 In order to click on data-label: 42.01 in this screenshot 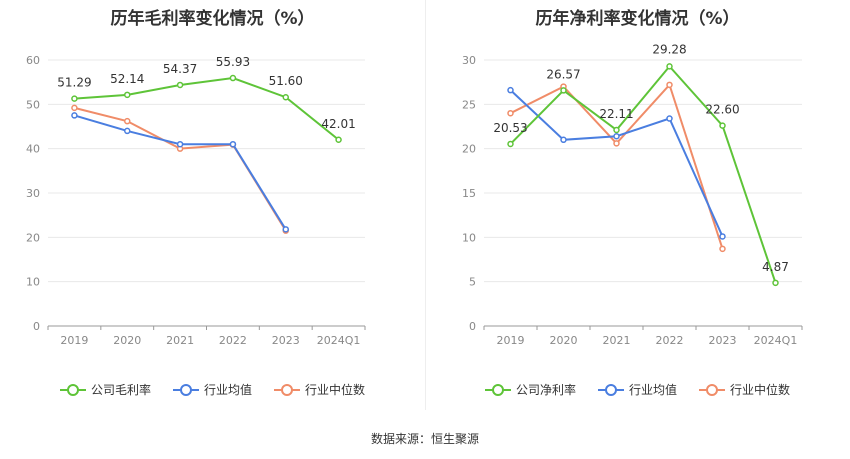, I will do `click(338, 124)`.